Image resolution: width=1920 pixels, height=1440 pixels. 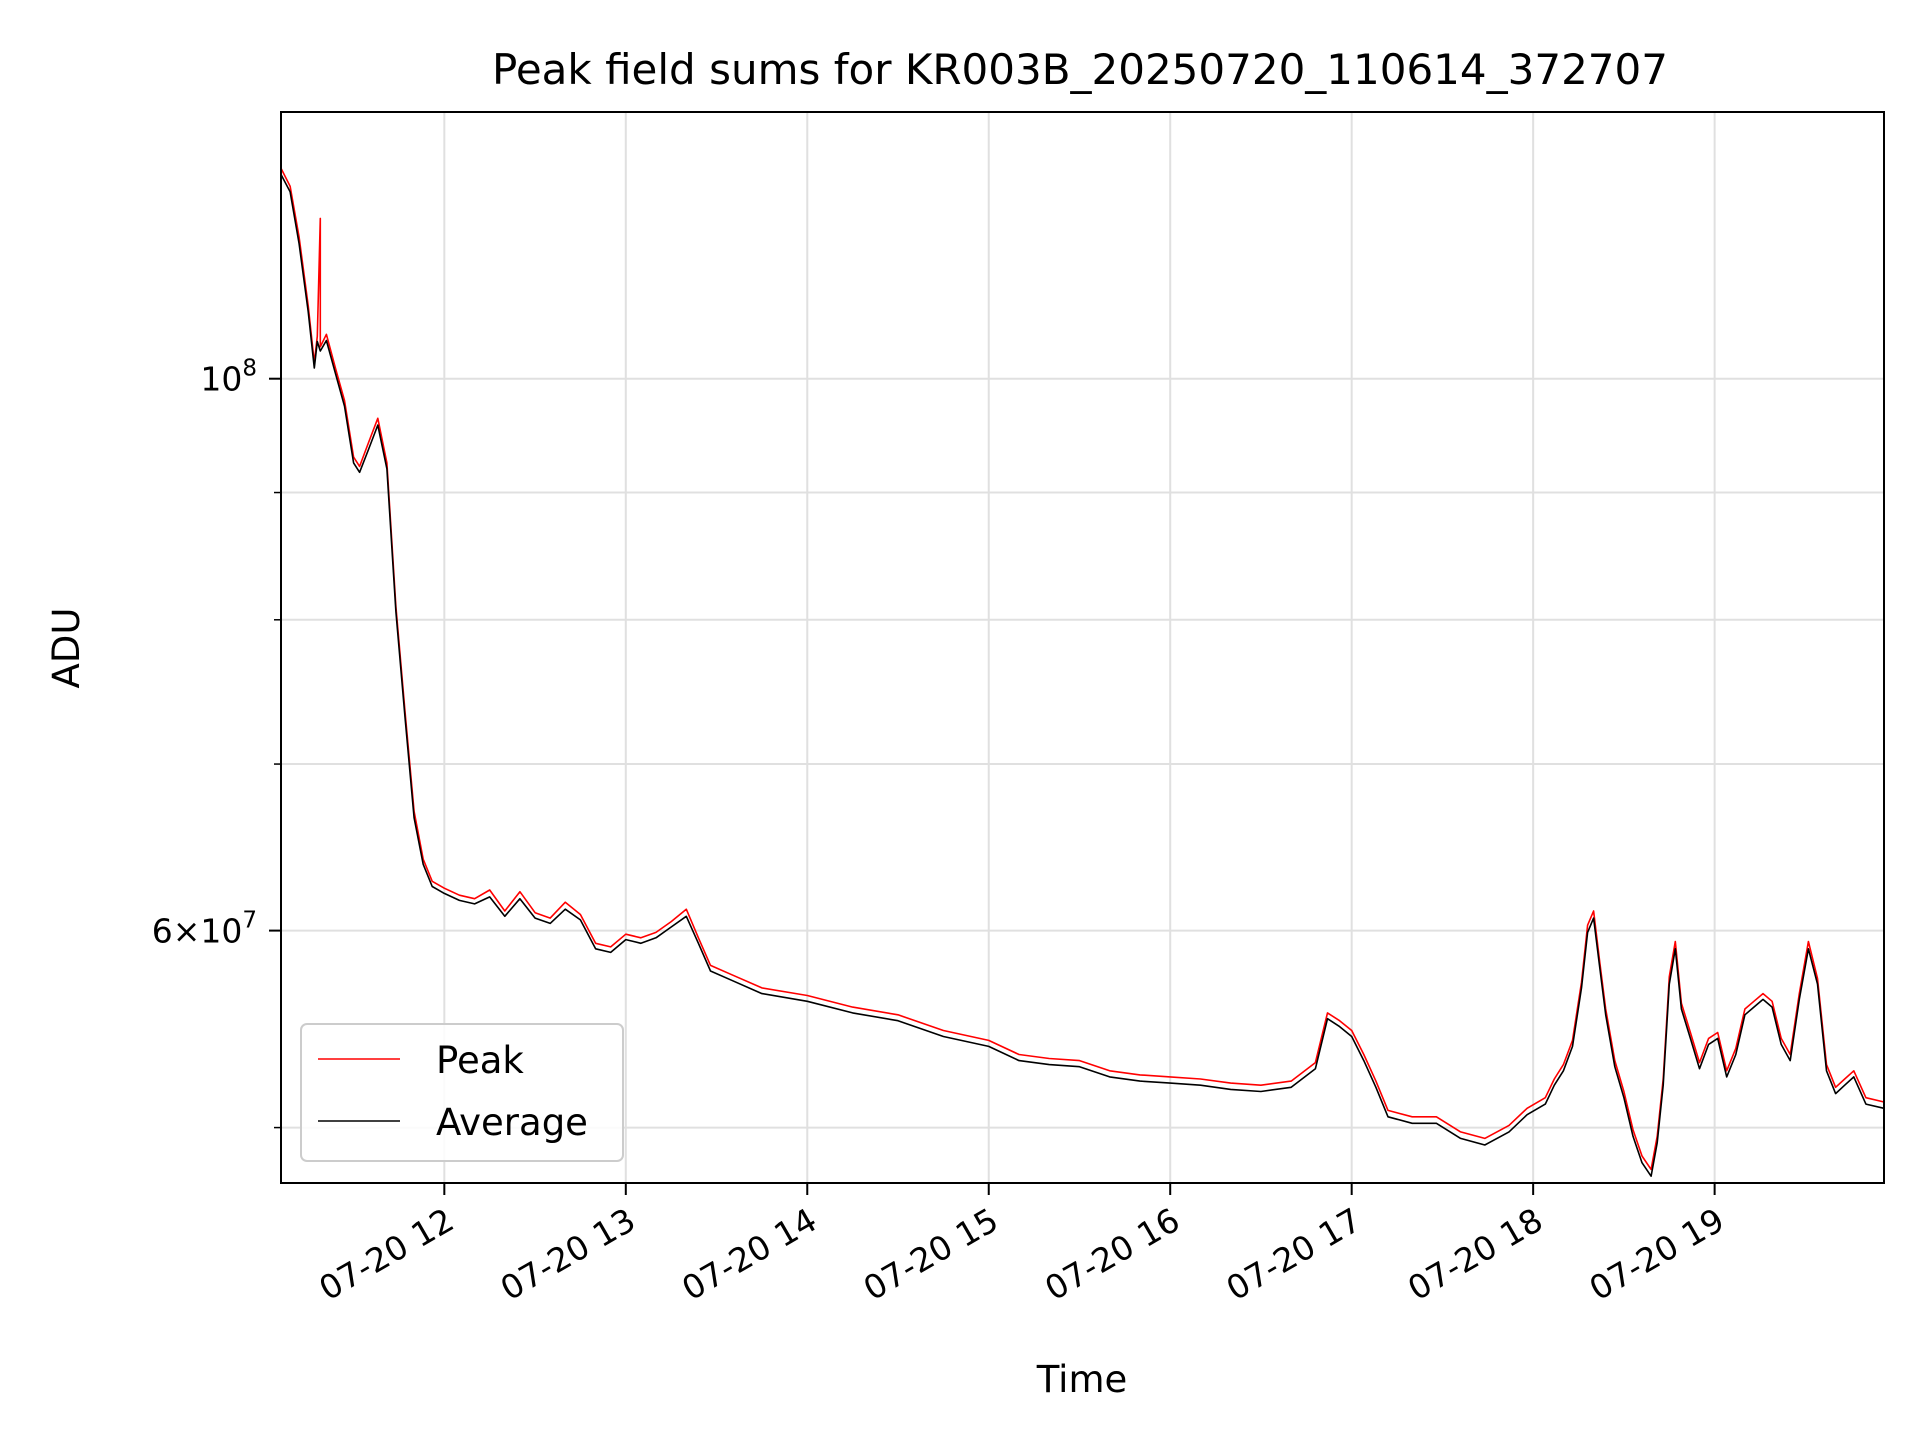 I want to click on y-tick-exponent: 8, so click(x=249, y=369).